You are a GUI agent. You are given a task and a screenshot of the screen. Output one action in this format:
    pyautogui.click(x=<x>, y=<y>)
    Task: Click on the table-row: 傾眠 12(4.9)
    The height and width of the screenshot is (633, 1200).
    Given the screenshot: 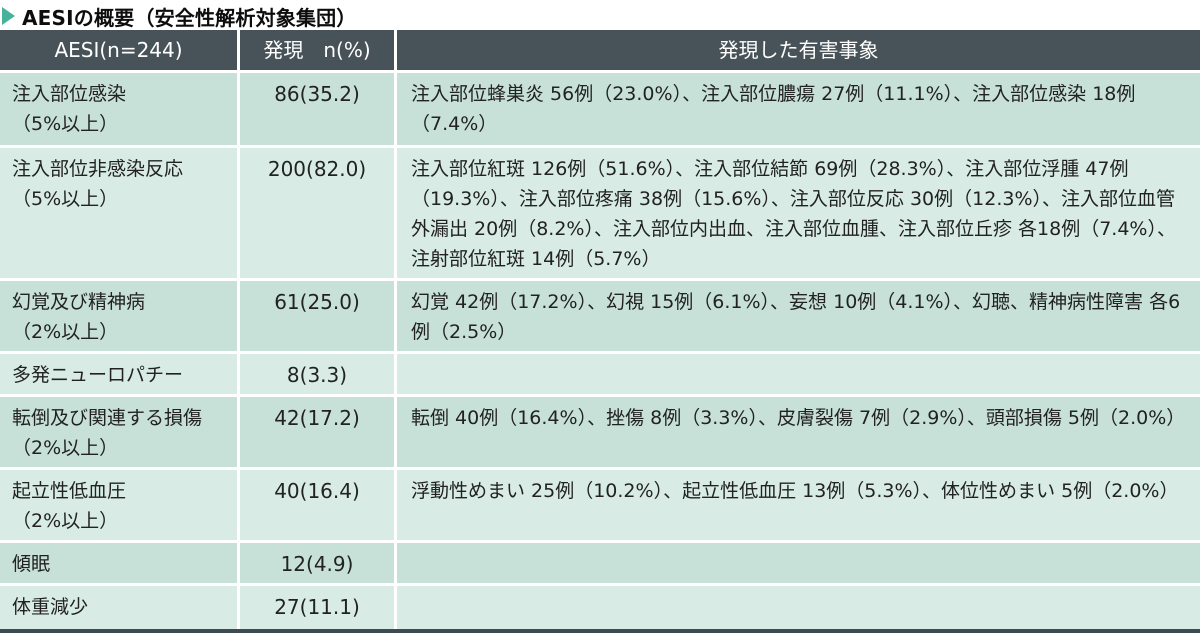 What is the action you would take?
    pyautogui.click(x=600, y=561)
    